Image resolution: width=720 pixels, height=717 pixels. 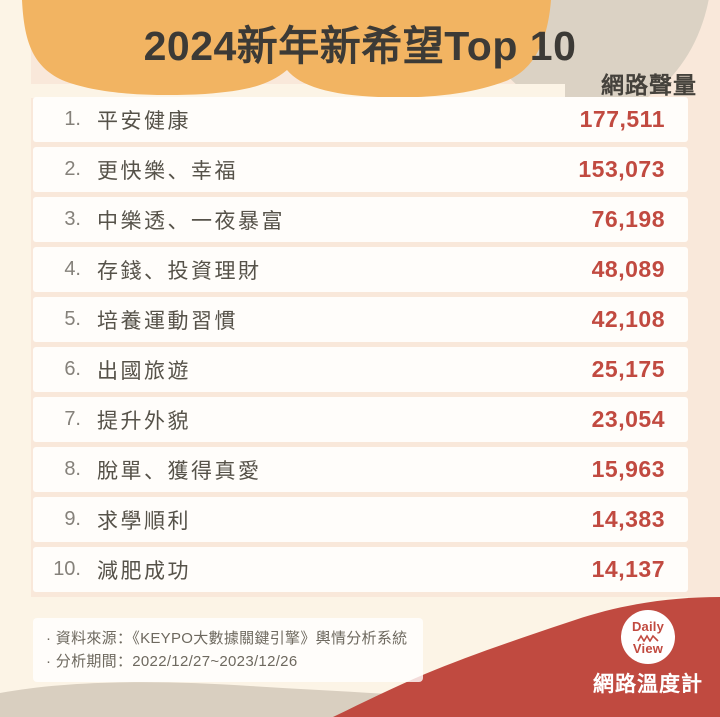 What do you see at coordinates (144, 421) in the screenshot?
I see `rank-label: 提升外貌` at bounding box center [144, 421].